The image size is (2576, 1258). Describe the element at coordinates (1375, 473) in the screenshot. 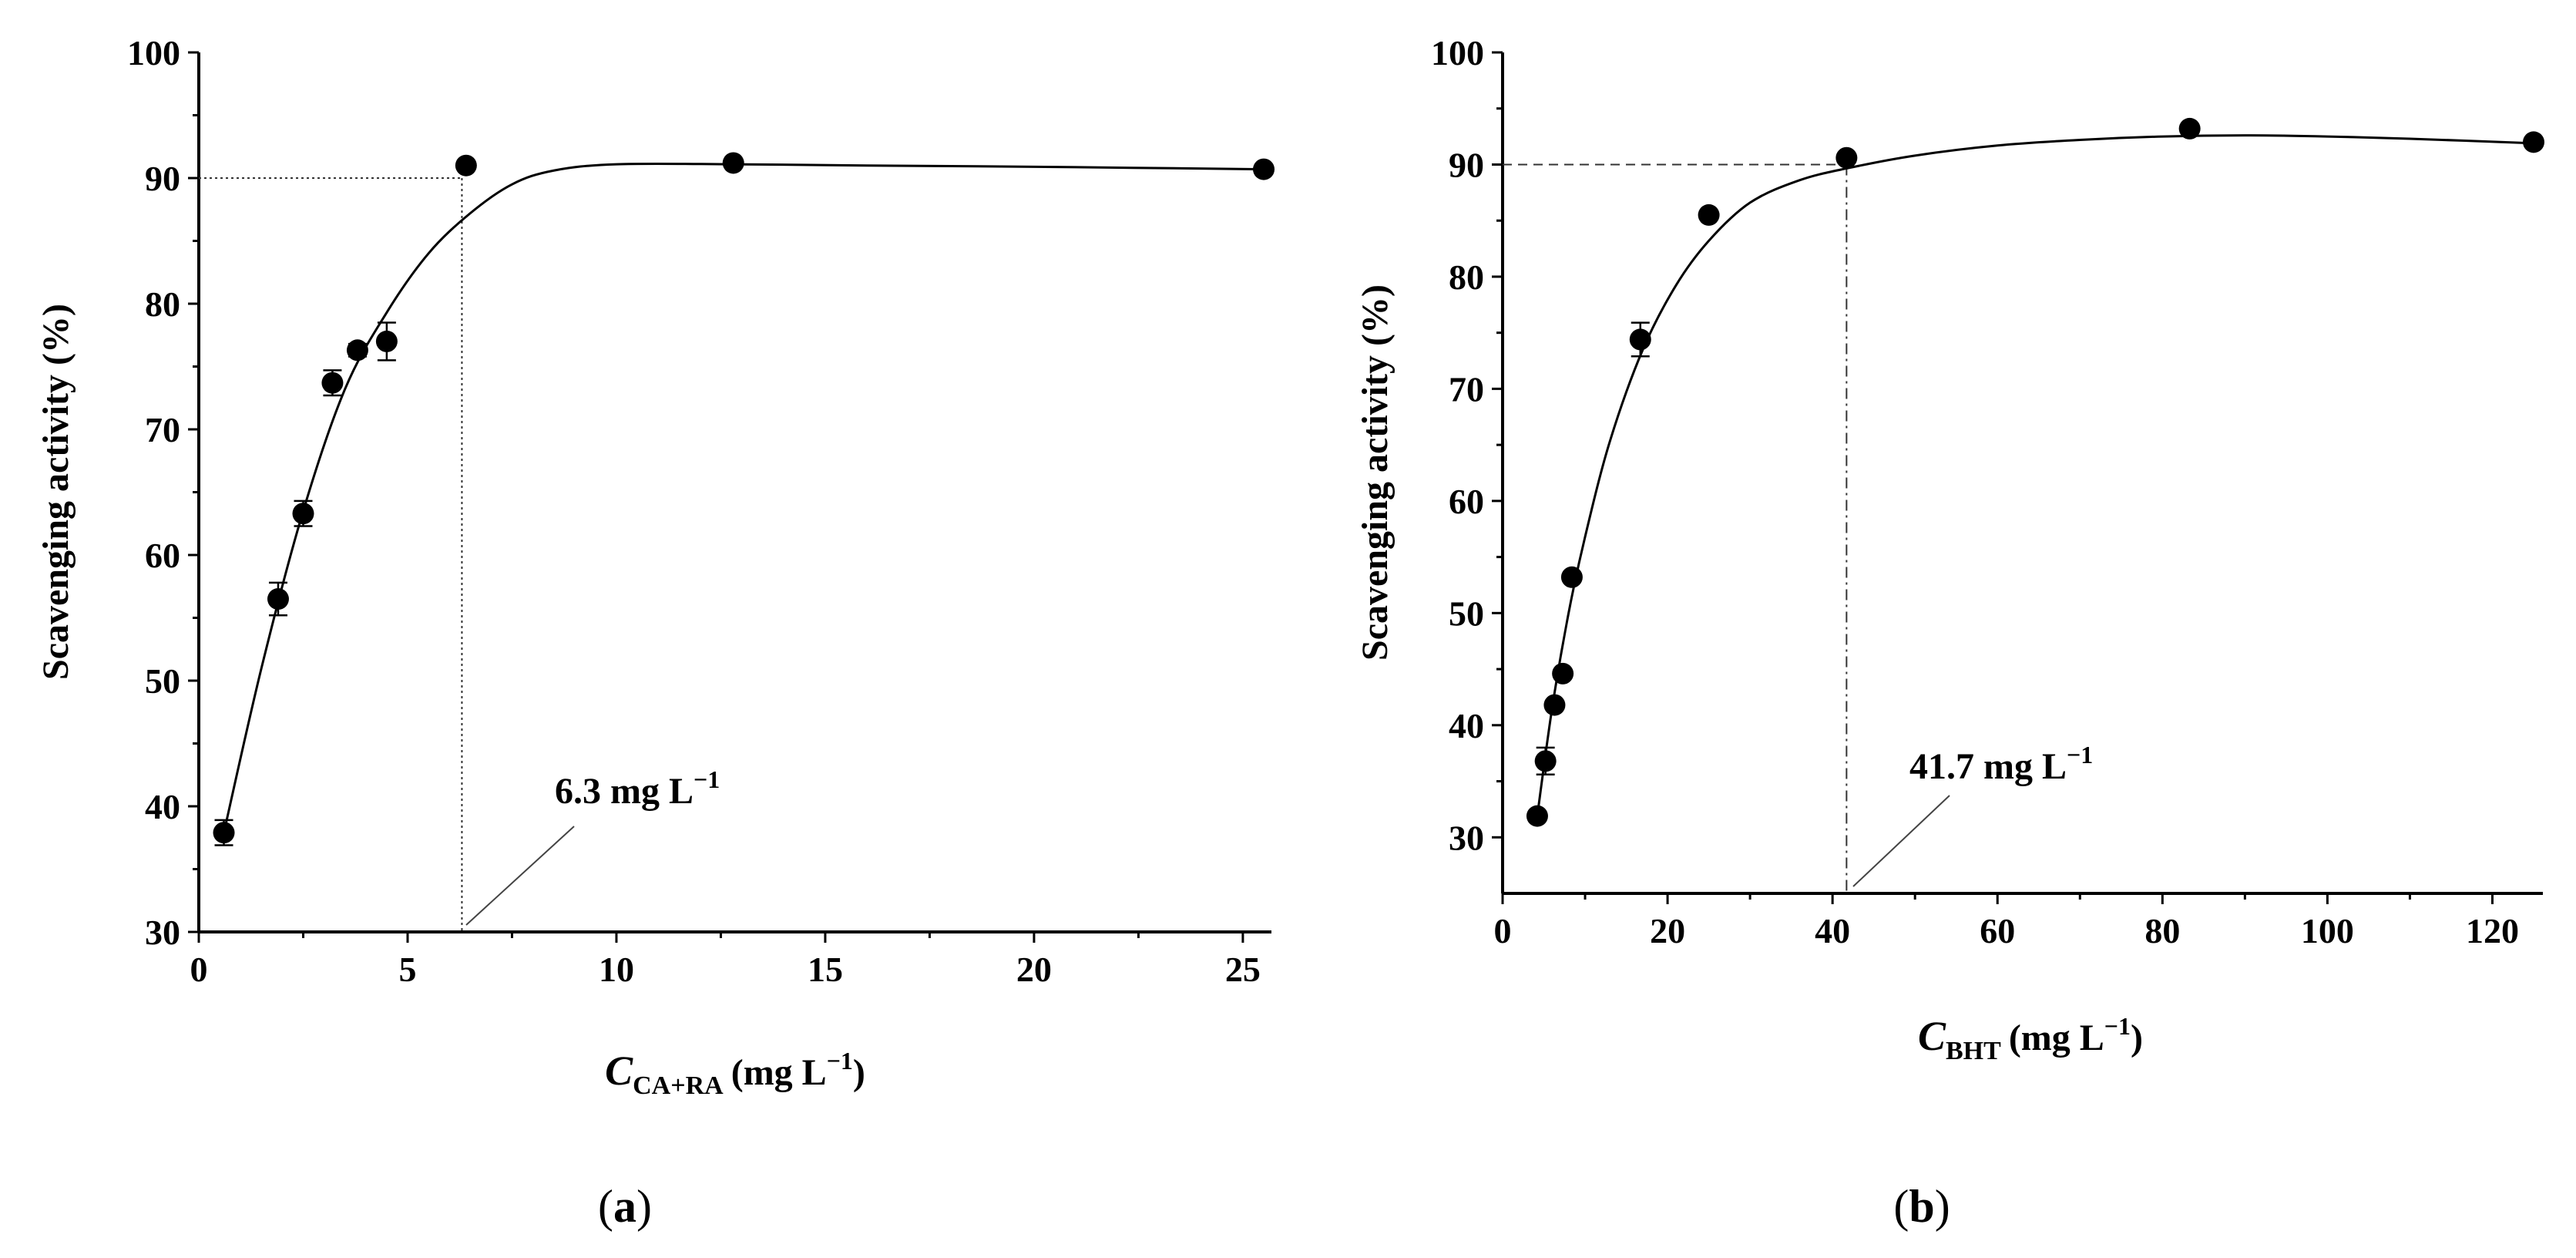

I see `panel-b-y-axis-title: Scavenging activity (%)` at that location.